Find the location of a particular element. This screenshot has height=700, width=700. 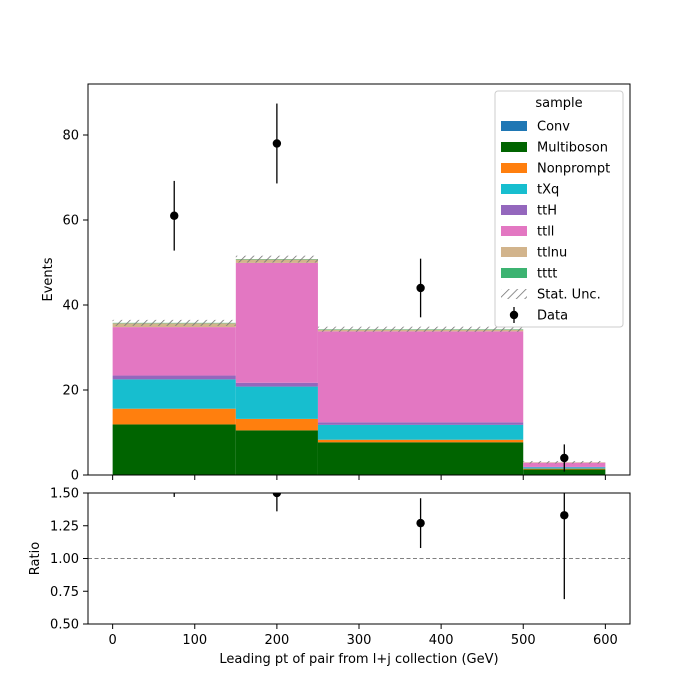

legend-swatch-txq is located at coordinates (514, 189).